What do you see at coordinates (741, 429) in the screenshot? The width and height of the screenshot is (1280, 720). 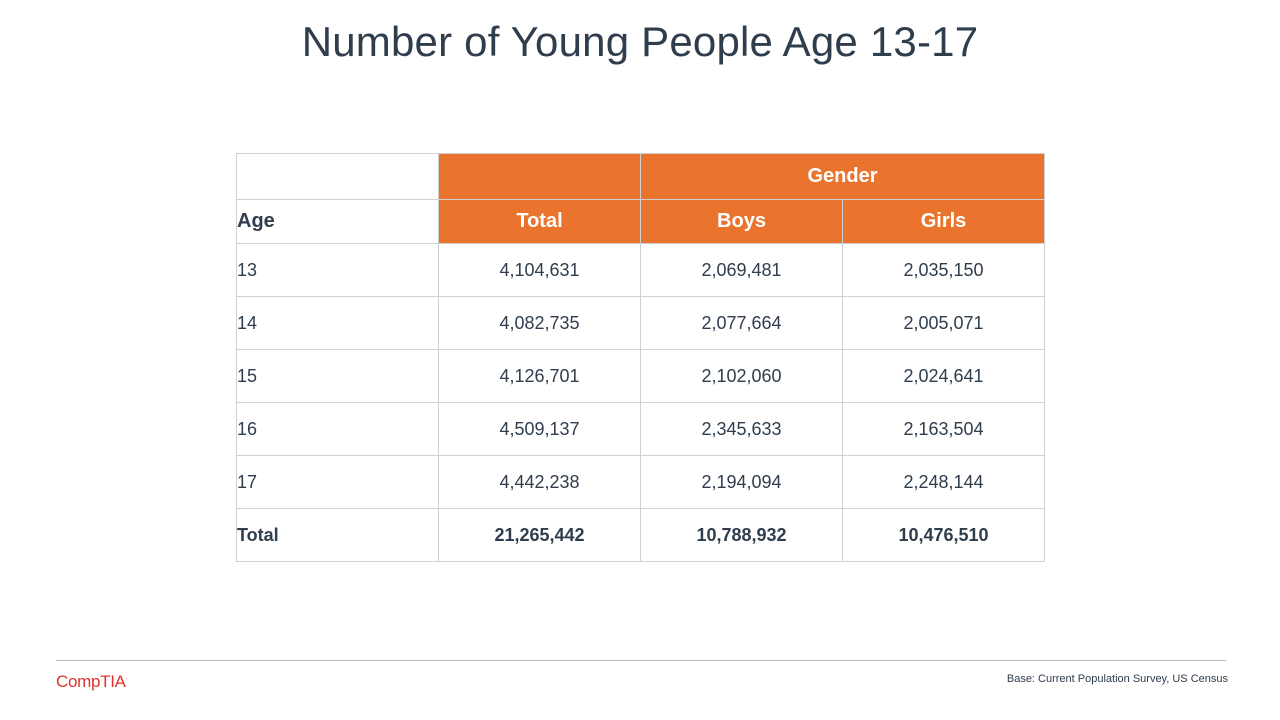 I see `boys-cell: 2,345,633` at bounding box center [741, 429].